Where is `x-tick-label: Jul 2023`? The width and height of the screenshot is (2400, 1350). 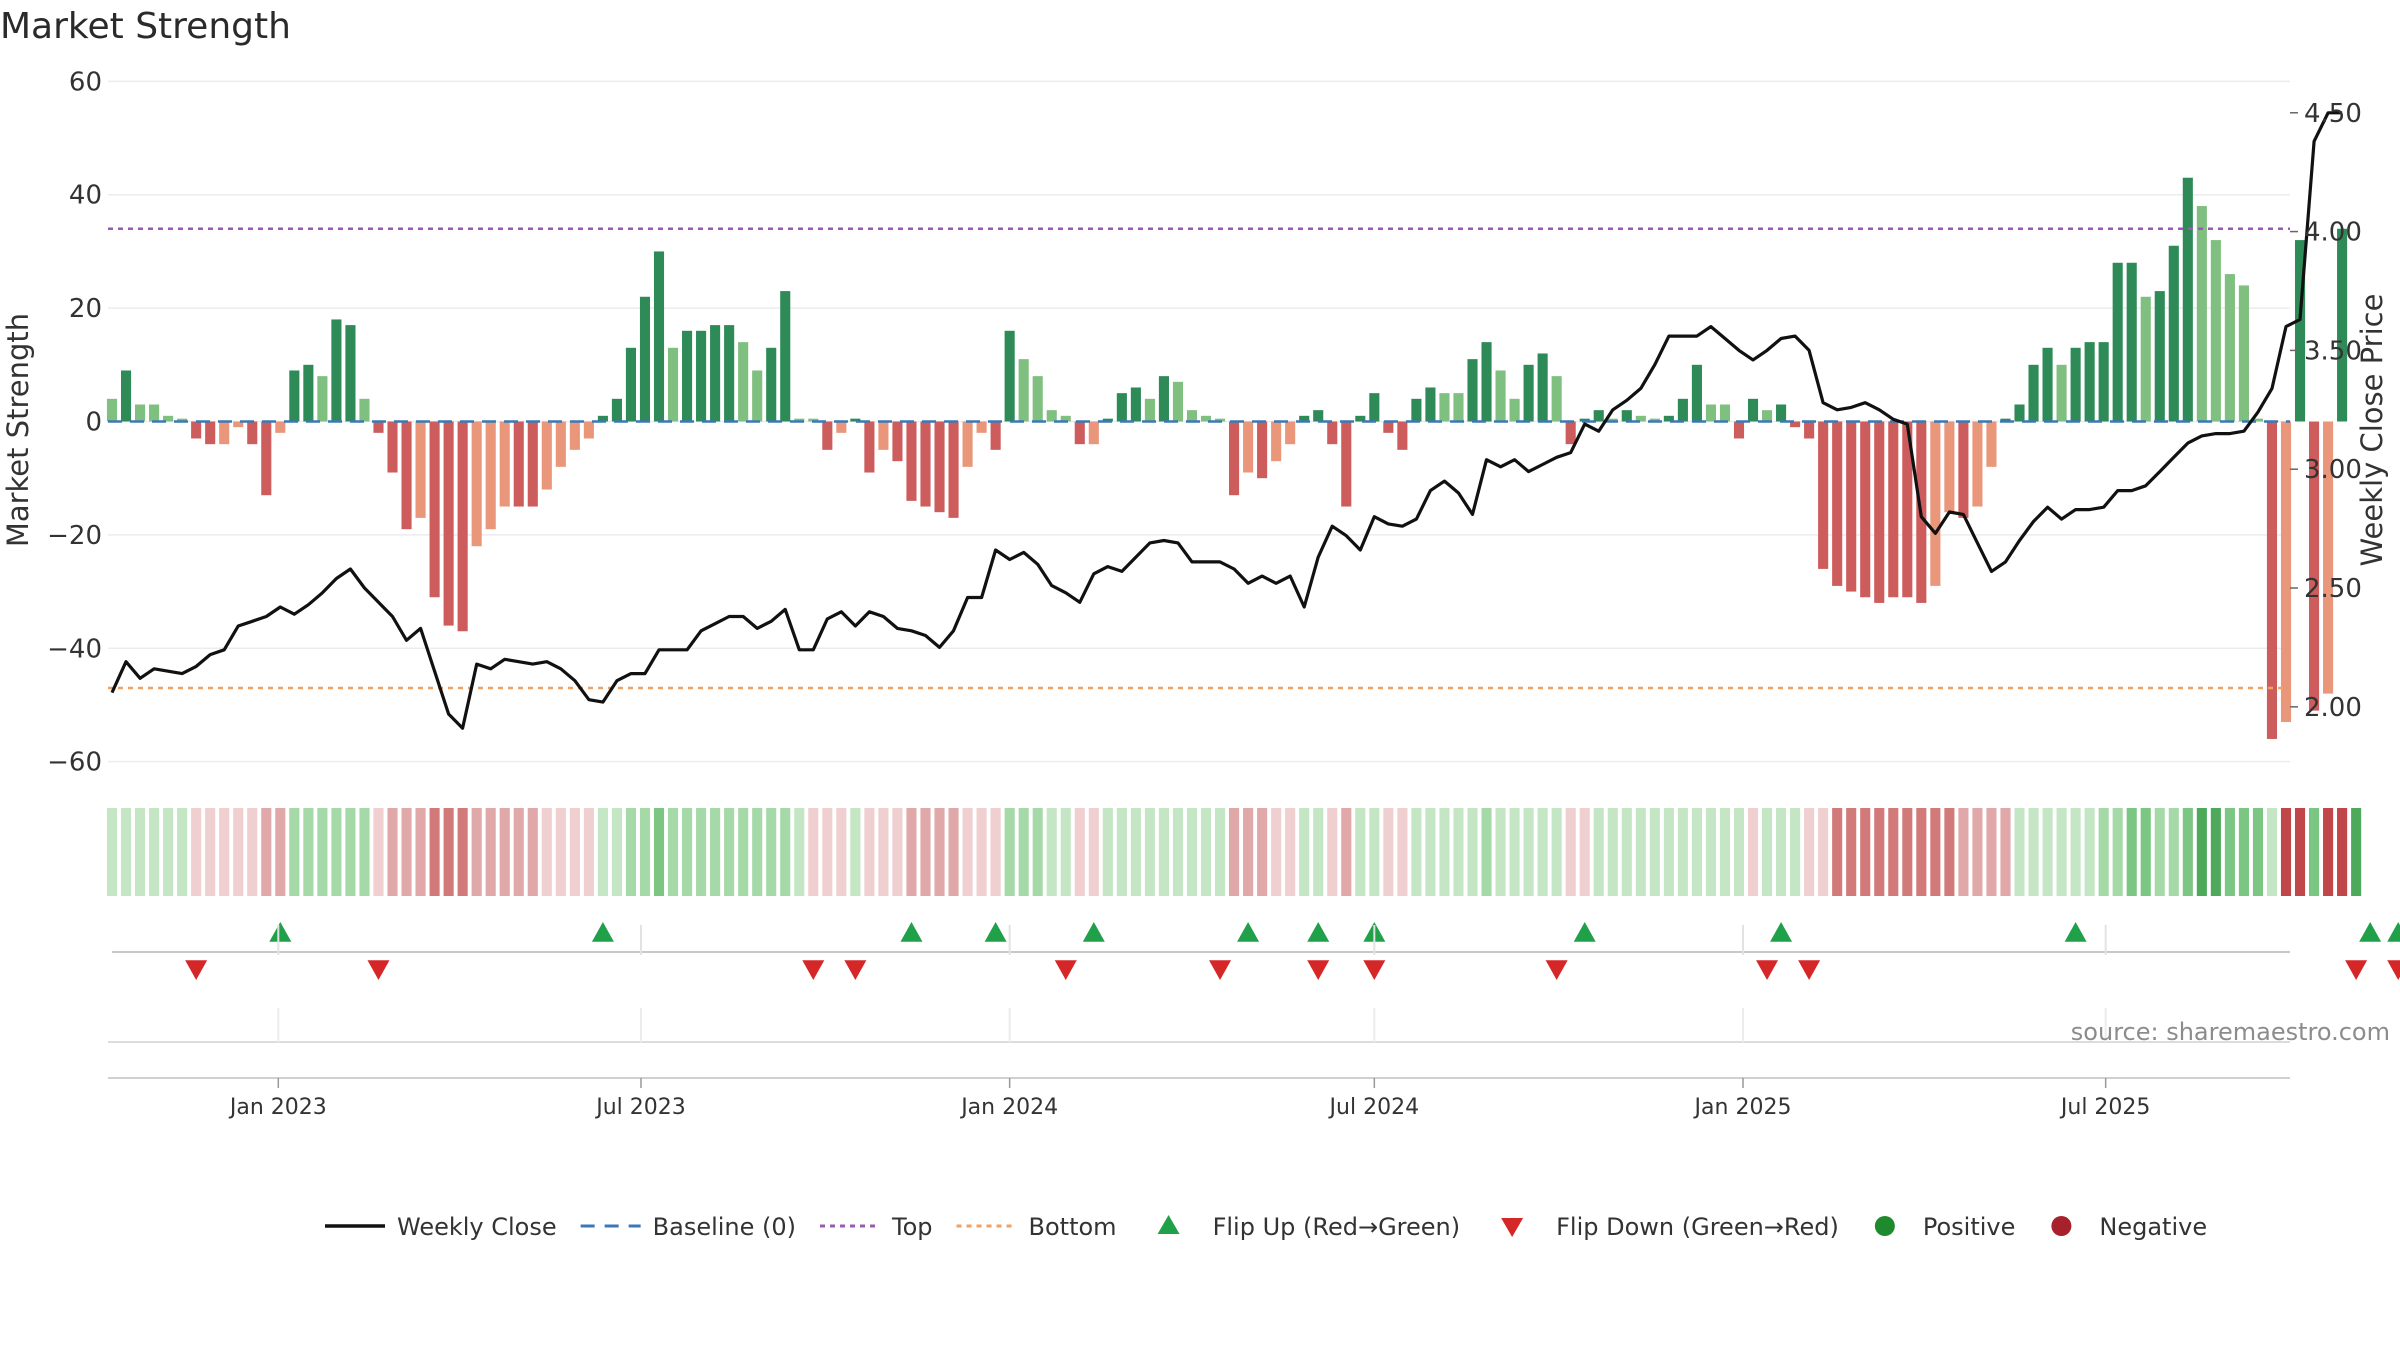 x-tick-label: Jul 2023 is located at coordinates (640, 1107).